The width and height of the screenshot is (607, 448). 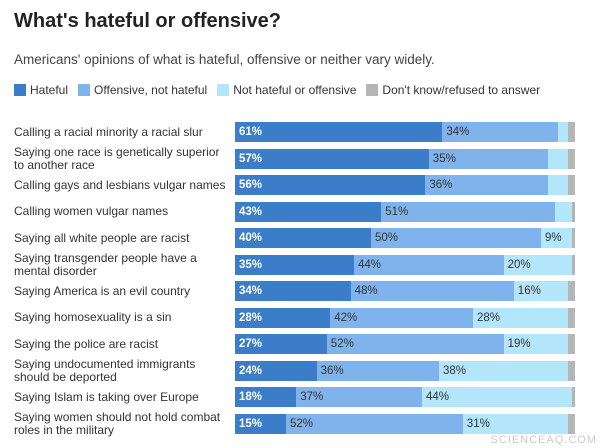 What do you see at coordinates (455, 370) in the screenshot?
I see `value-label: 38%` at bounding box center [455, 370].